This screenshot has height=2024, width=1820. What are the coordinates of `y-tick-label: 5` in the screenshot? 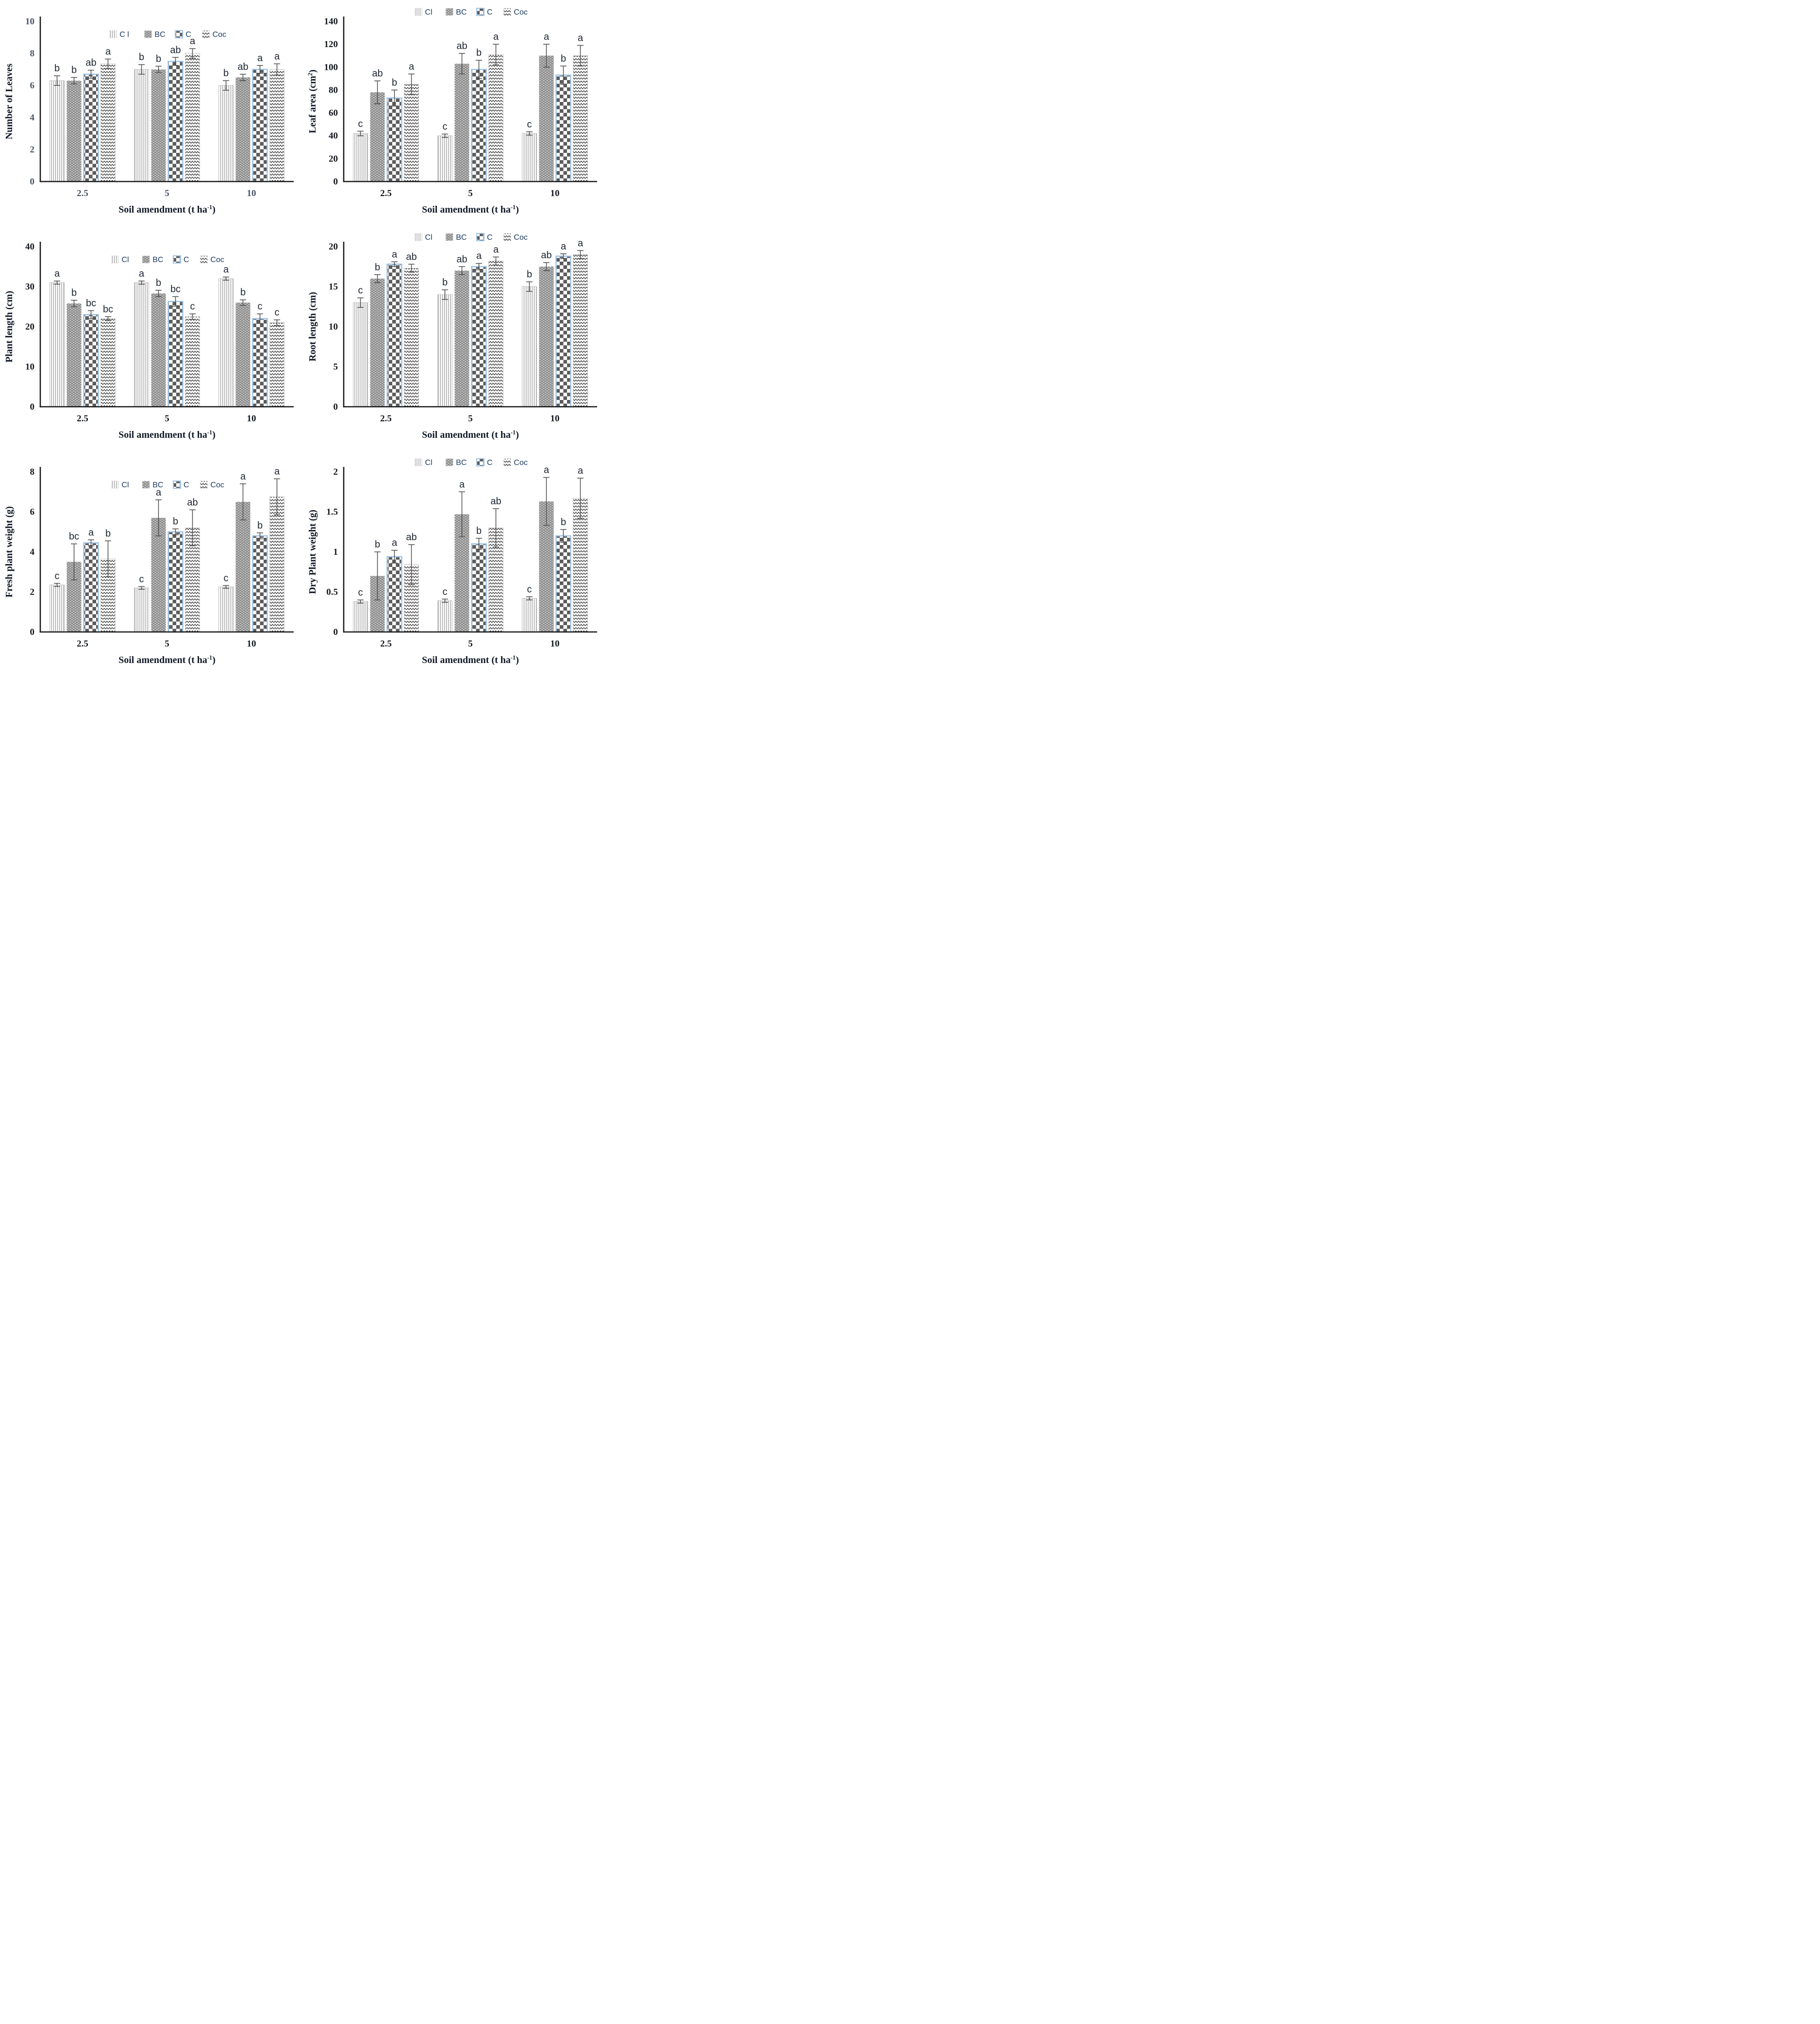 It's located at (335, 367).